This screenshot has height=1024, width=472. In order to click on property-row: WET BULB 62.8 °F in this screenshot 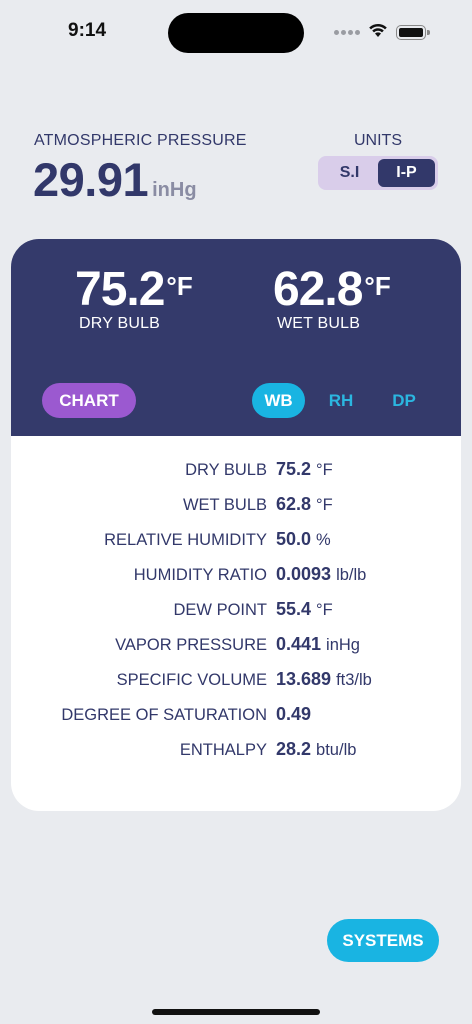, I will do `click(236, 507)`.